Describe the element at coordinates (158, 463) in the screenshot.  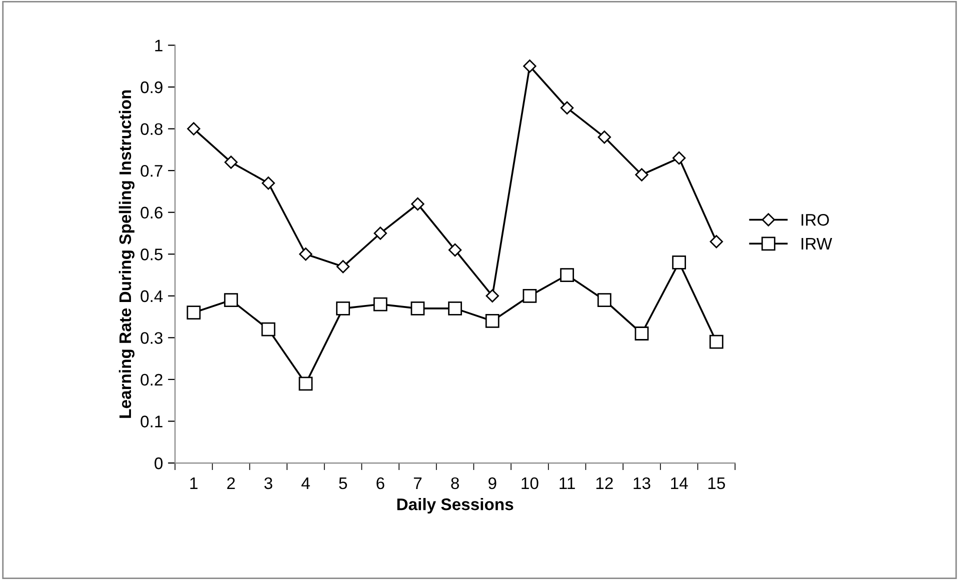
I see `y-tick-label: 0` at that location.